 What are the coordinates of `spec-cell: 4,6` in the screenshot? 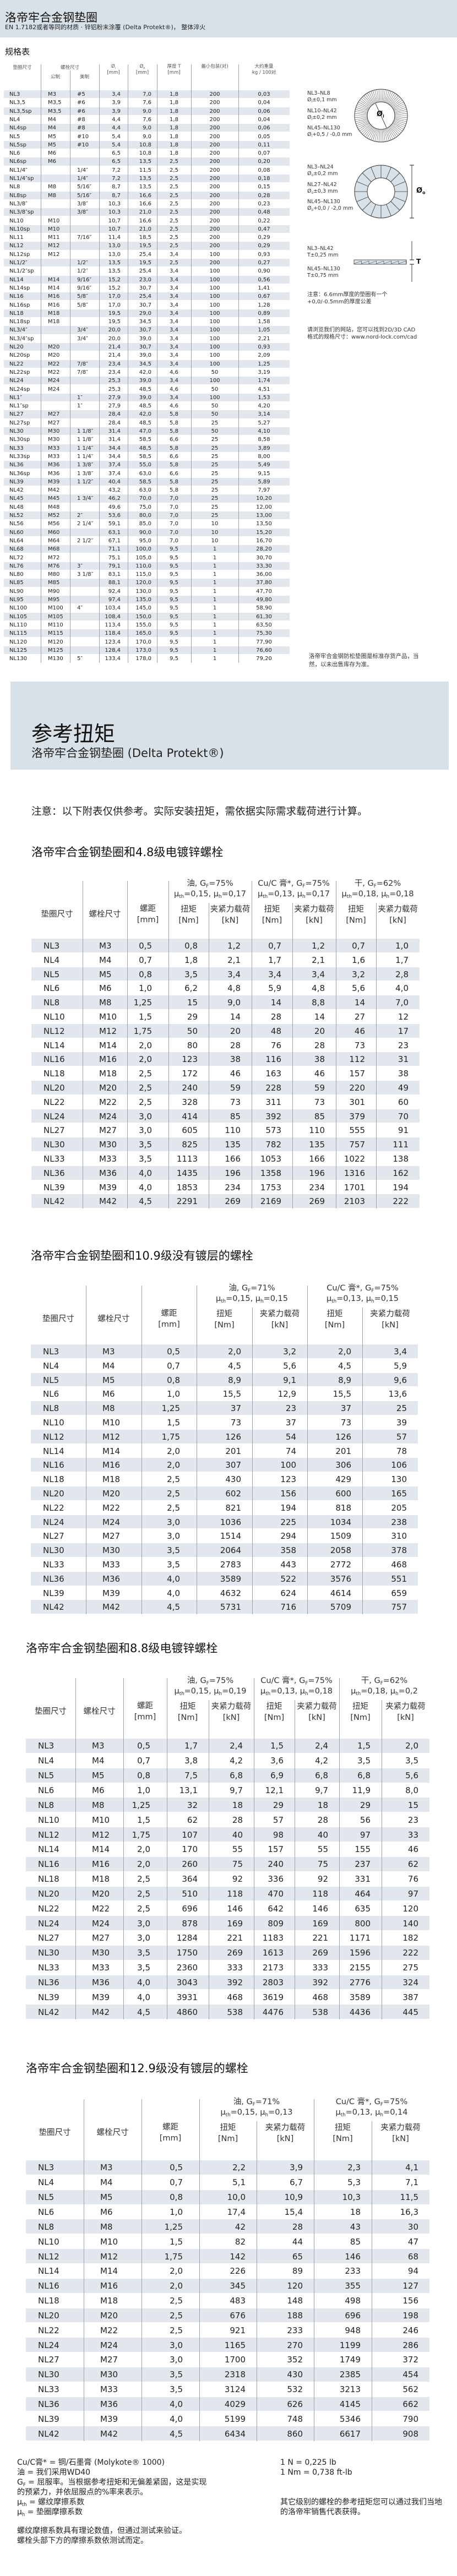 It's located at (174, 406).